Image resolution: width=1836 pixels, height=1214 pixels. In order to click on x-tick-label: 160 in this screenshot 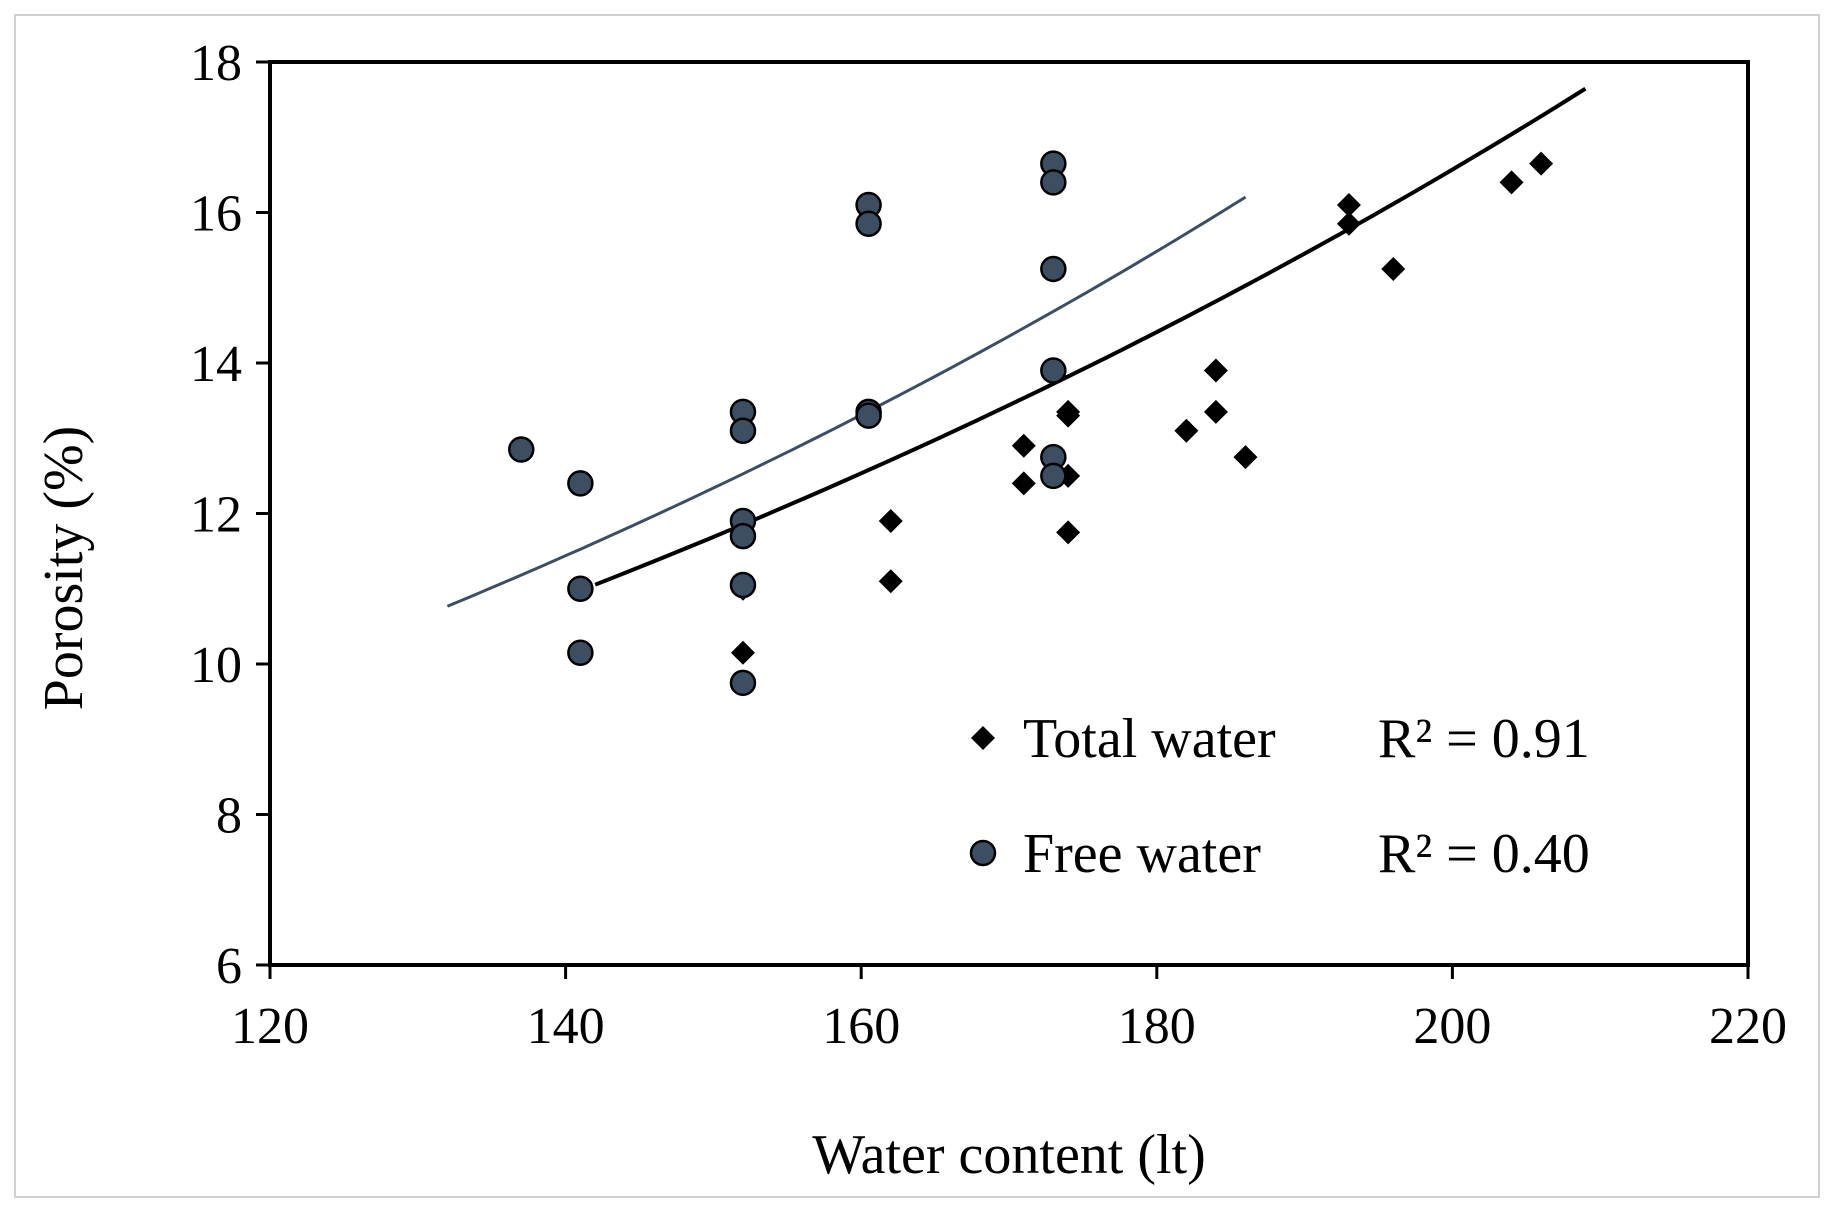, I will do `click(861, 1026)`.